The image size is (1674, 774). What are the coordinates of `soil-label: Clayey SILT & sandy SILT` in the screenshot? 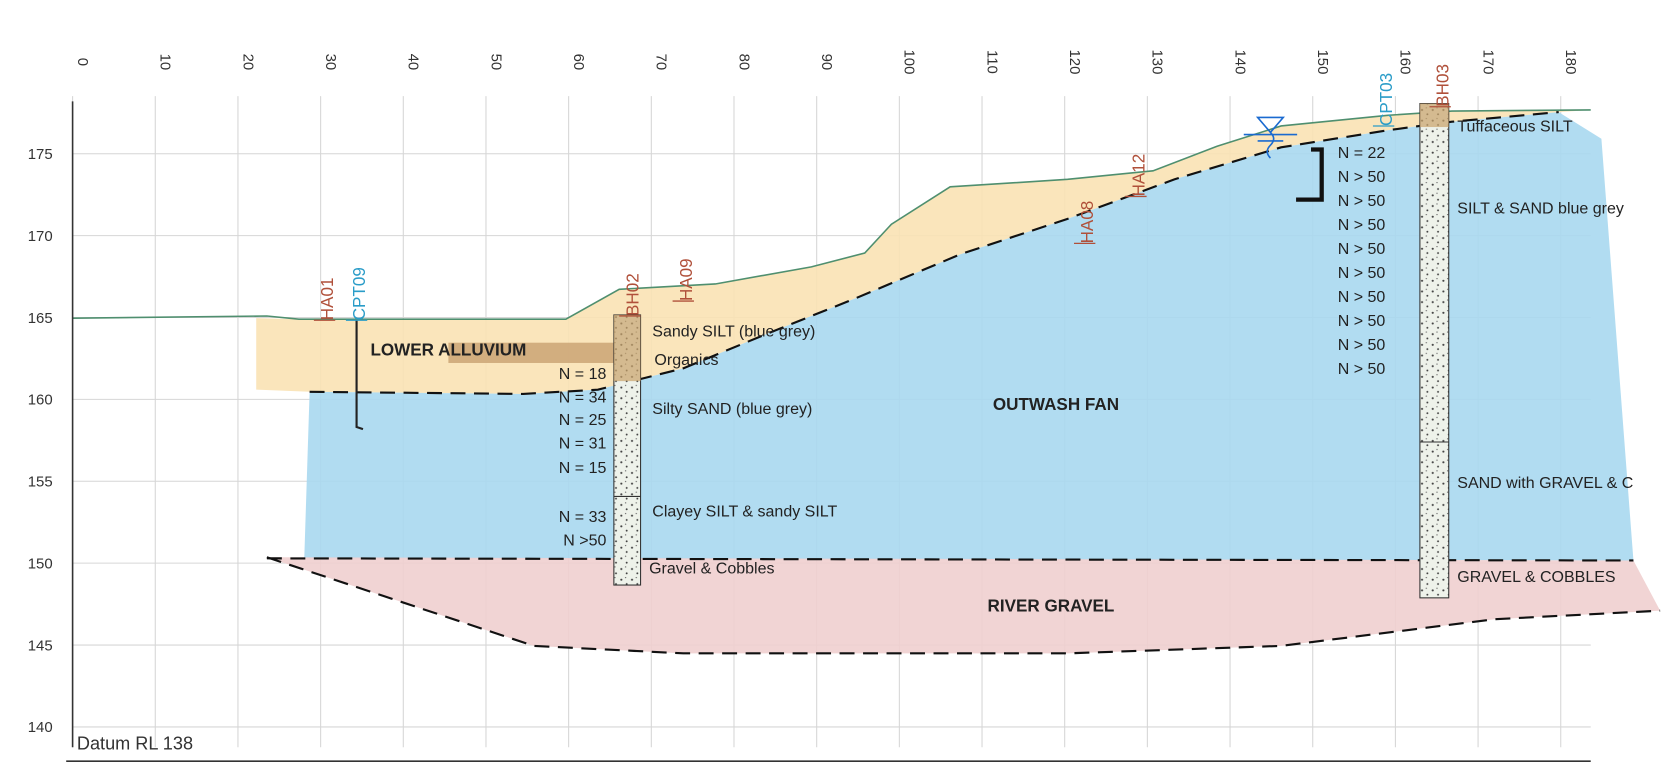 It's located at (744, 512).